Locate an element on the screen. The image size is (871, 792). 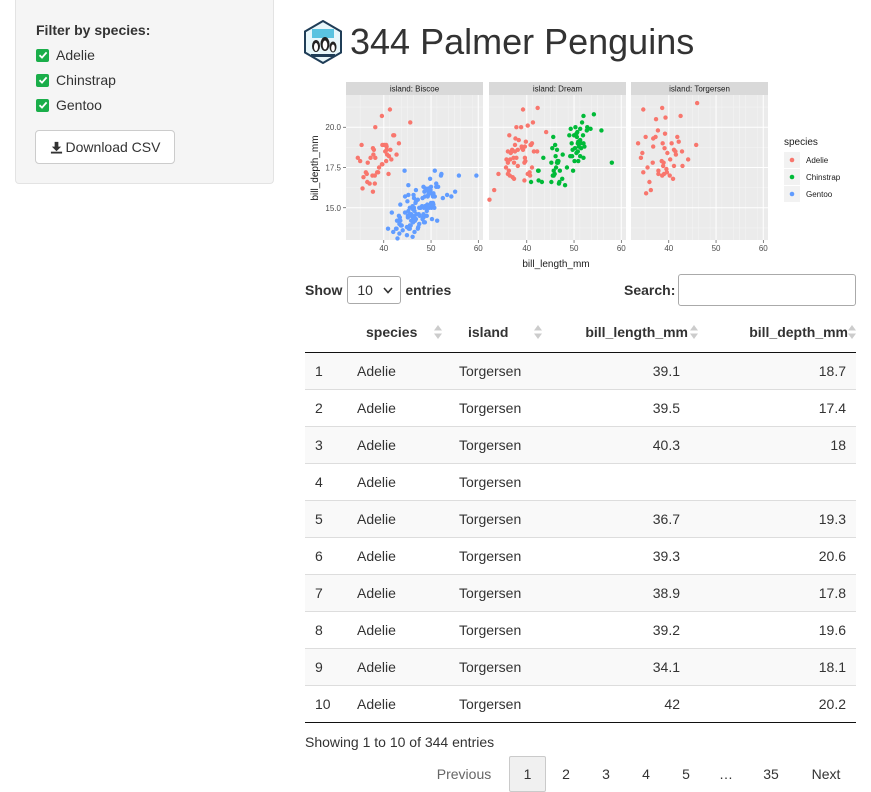
bill-length-cell: 39.3 is located at coordinates (624, 555).